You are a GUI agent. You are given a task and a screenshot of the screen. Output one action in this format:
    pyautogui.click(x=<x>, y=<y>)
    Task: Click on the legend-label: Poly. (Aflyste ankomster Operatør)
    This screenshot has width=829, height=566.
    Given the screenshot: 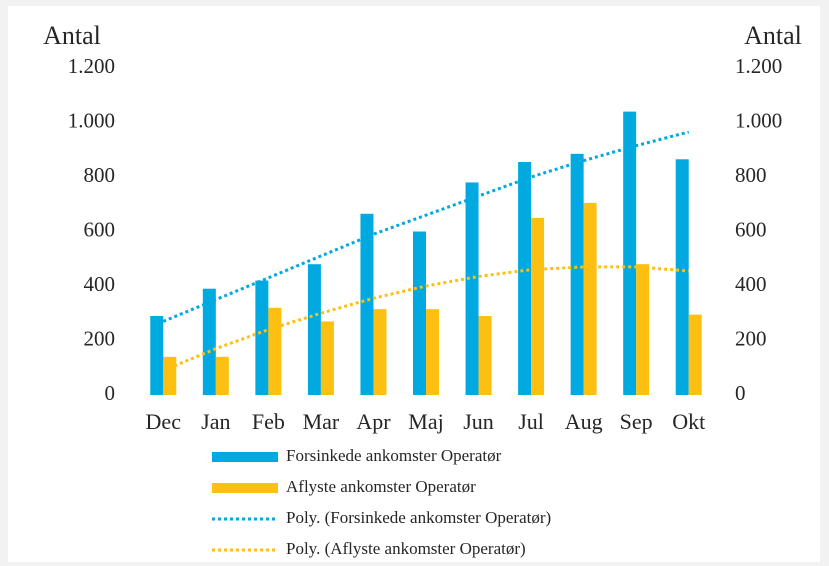 What is the action you would take?
    pyautogui.click(x=406, y=548)
    